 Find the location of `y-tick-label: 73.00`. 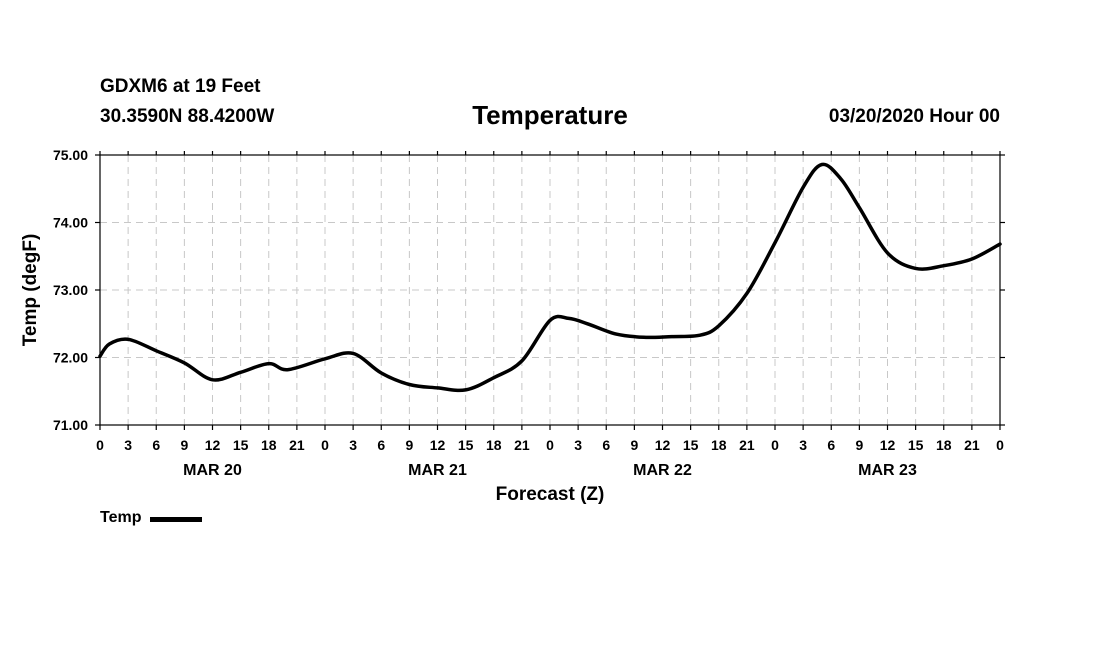

y-tick-label: 73.00 is located at coordinates (70, 290).